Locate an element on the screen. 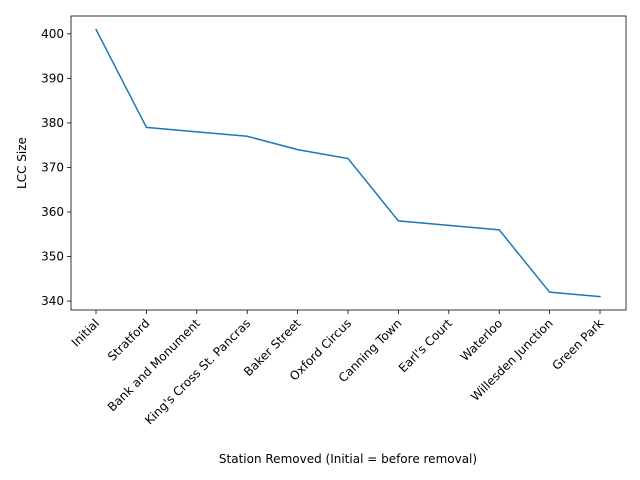 This screenshot has height=480, width=640. x-tick-label: Stratford is located at coordinates (129, 340).